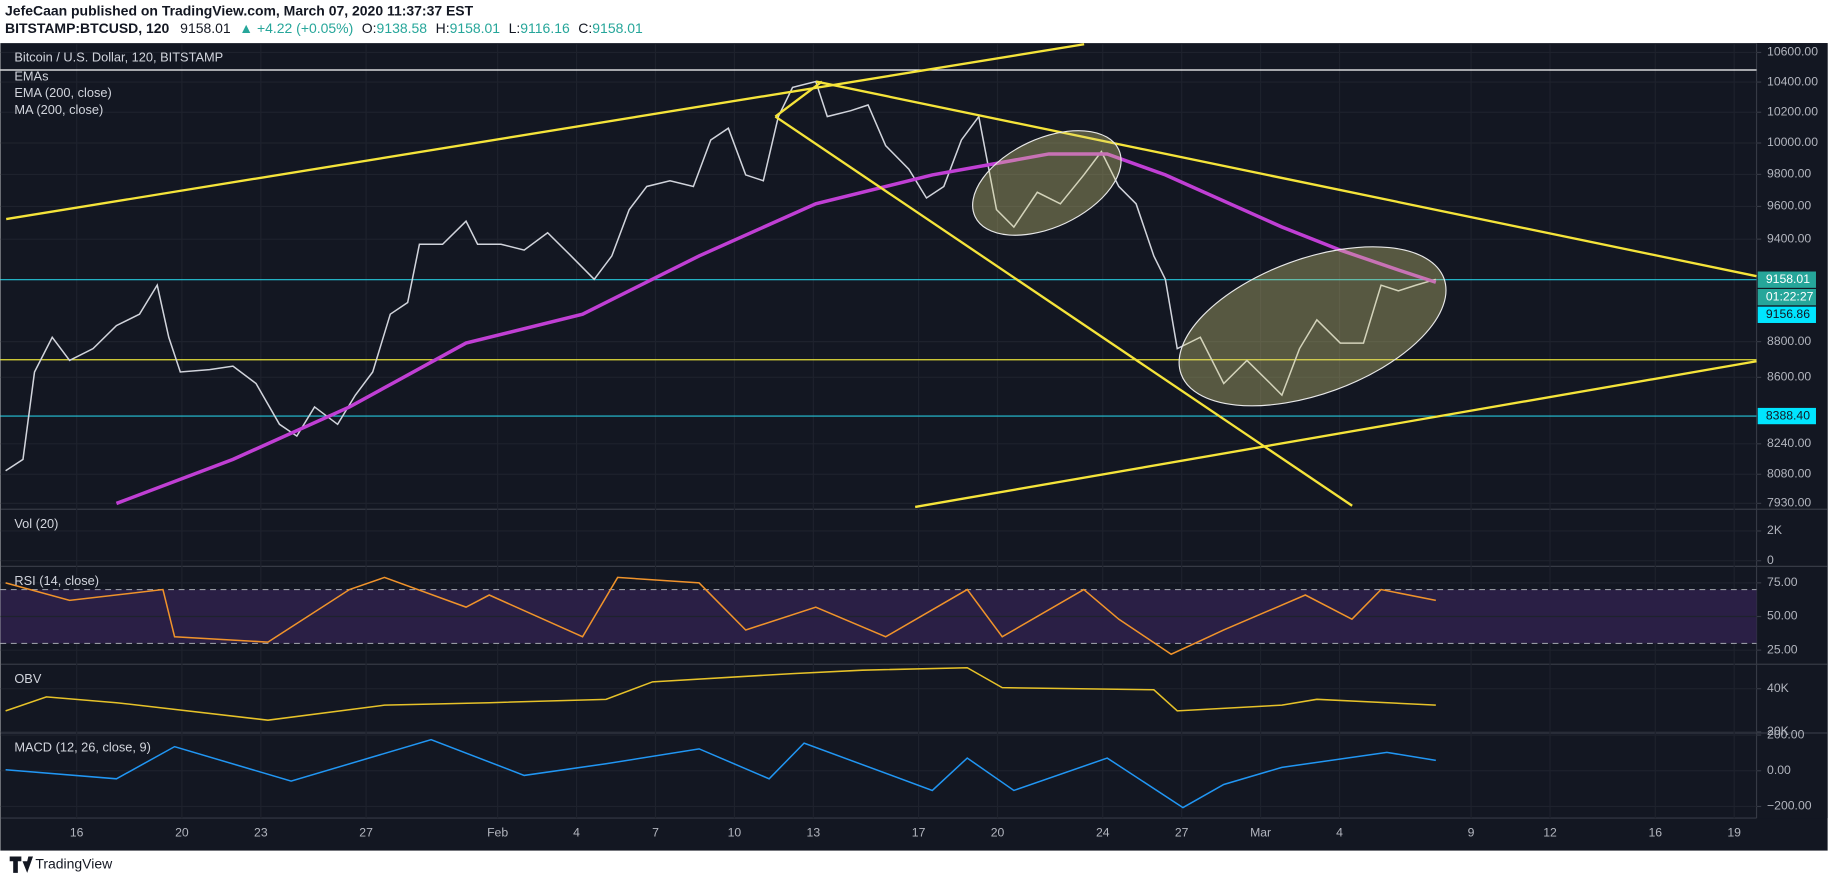  What do you see at coordinates (296, 28) in the screenshot?
I see `header-change: ▲ +4.22 (+0.05%)` at bounding box center [296, 28].